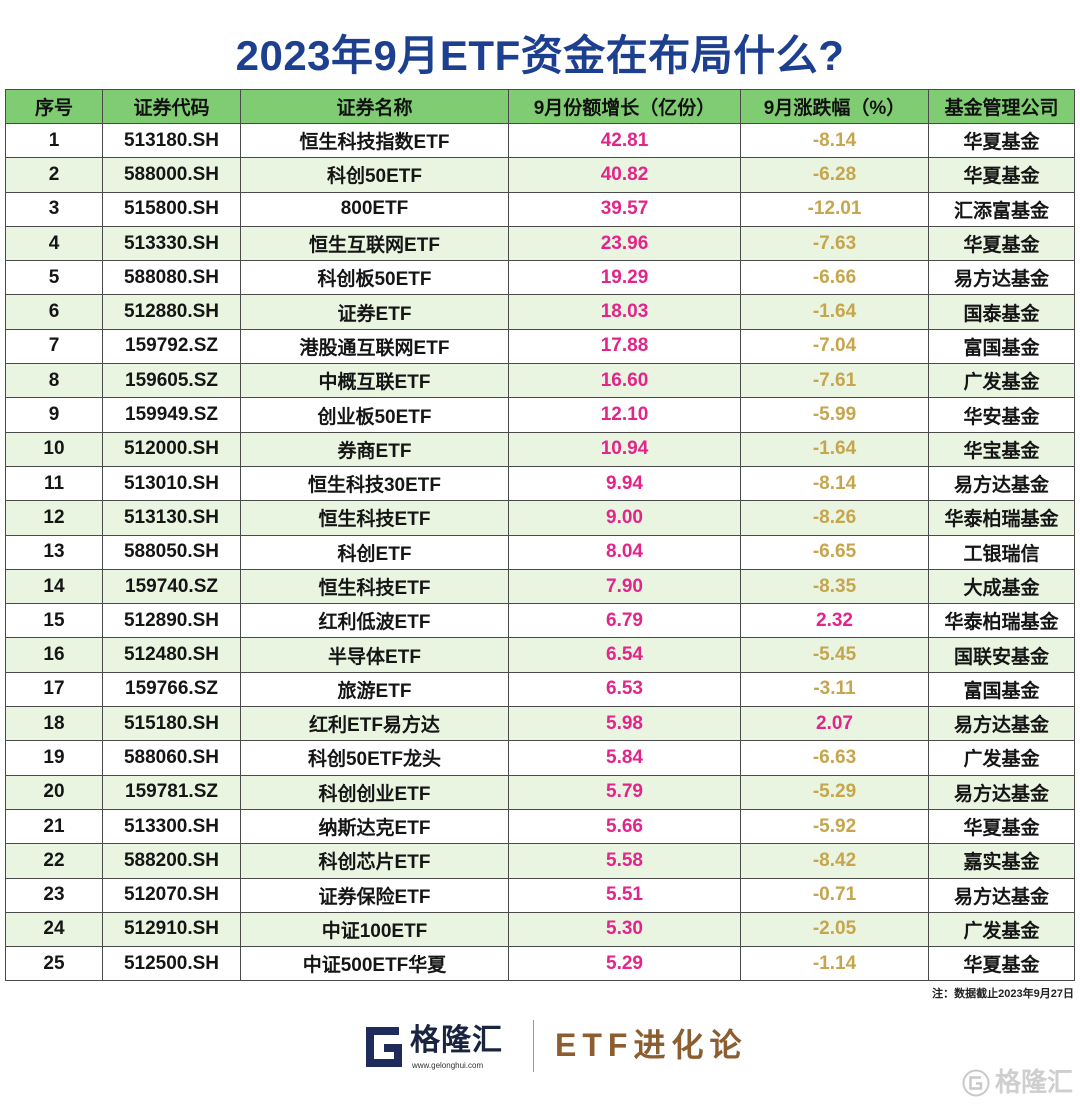  Describe the element at coordinates (54, 278) in the screenshot. I see `rank-cell: 5` at that location.